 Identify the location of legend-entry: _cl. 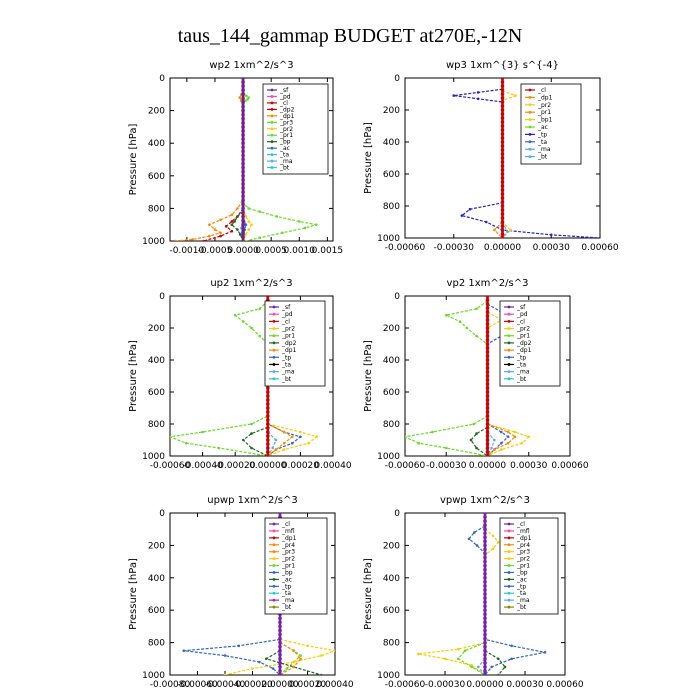
(285, 524).